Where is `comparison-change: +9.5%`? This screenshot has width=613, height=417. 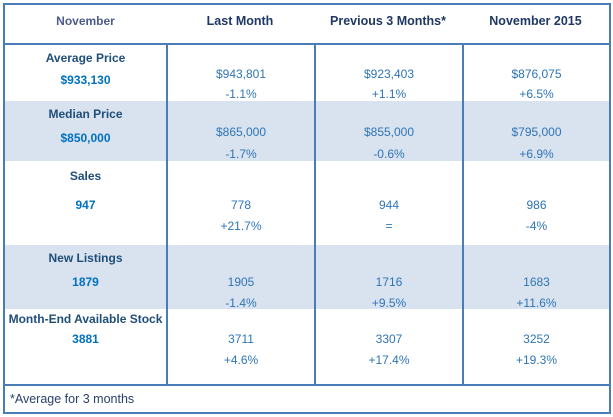
comparison-change: +9.5% is located at coordinates (389, 303).